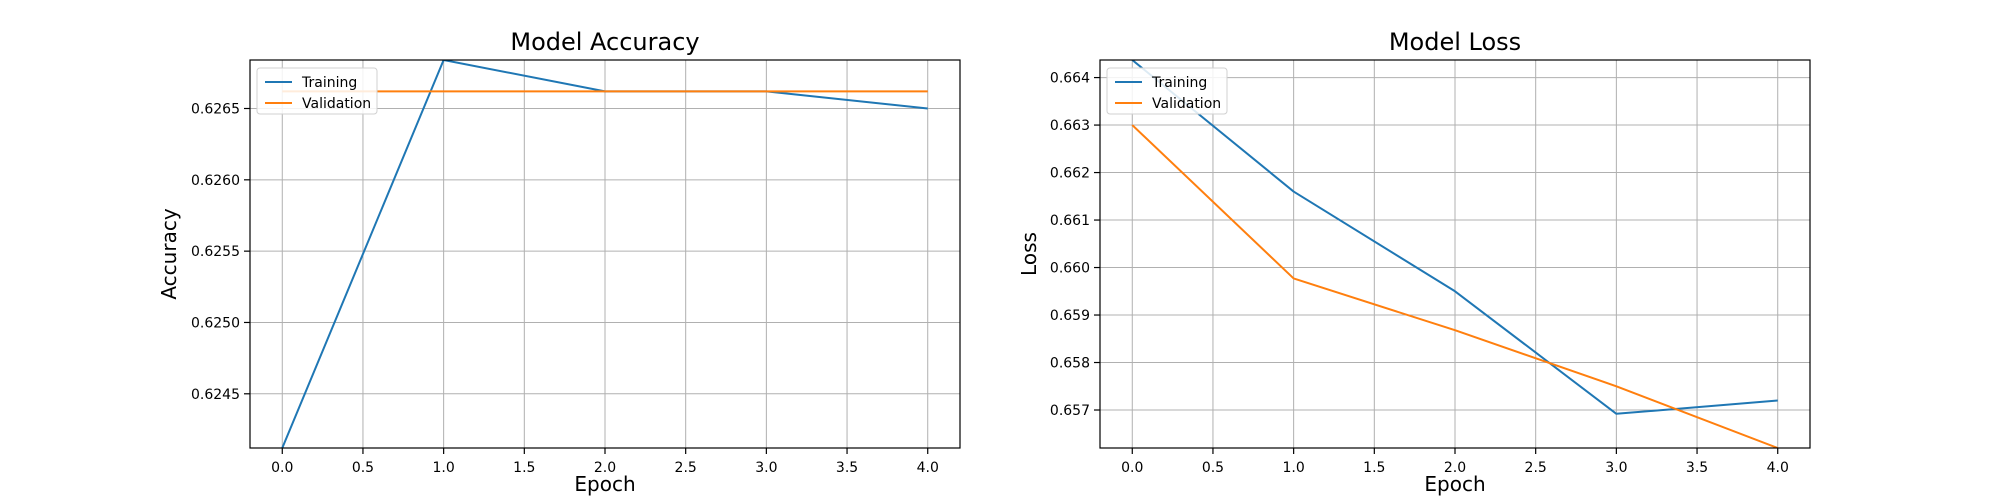 This screenshot has height=500, width=2000. I want to click on loss-chart-title: Model Loss, so click(1455, 42).